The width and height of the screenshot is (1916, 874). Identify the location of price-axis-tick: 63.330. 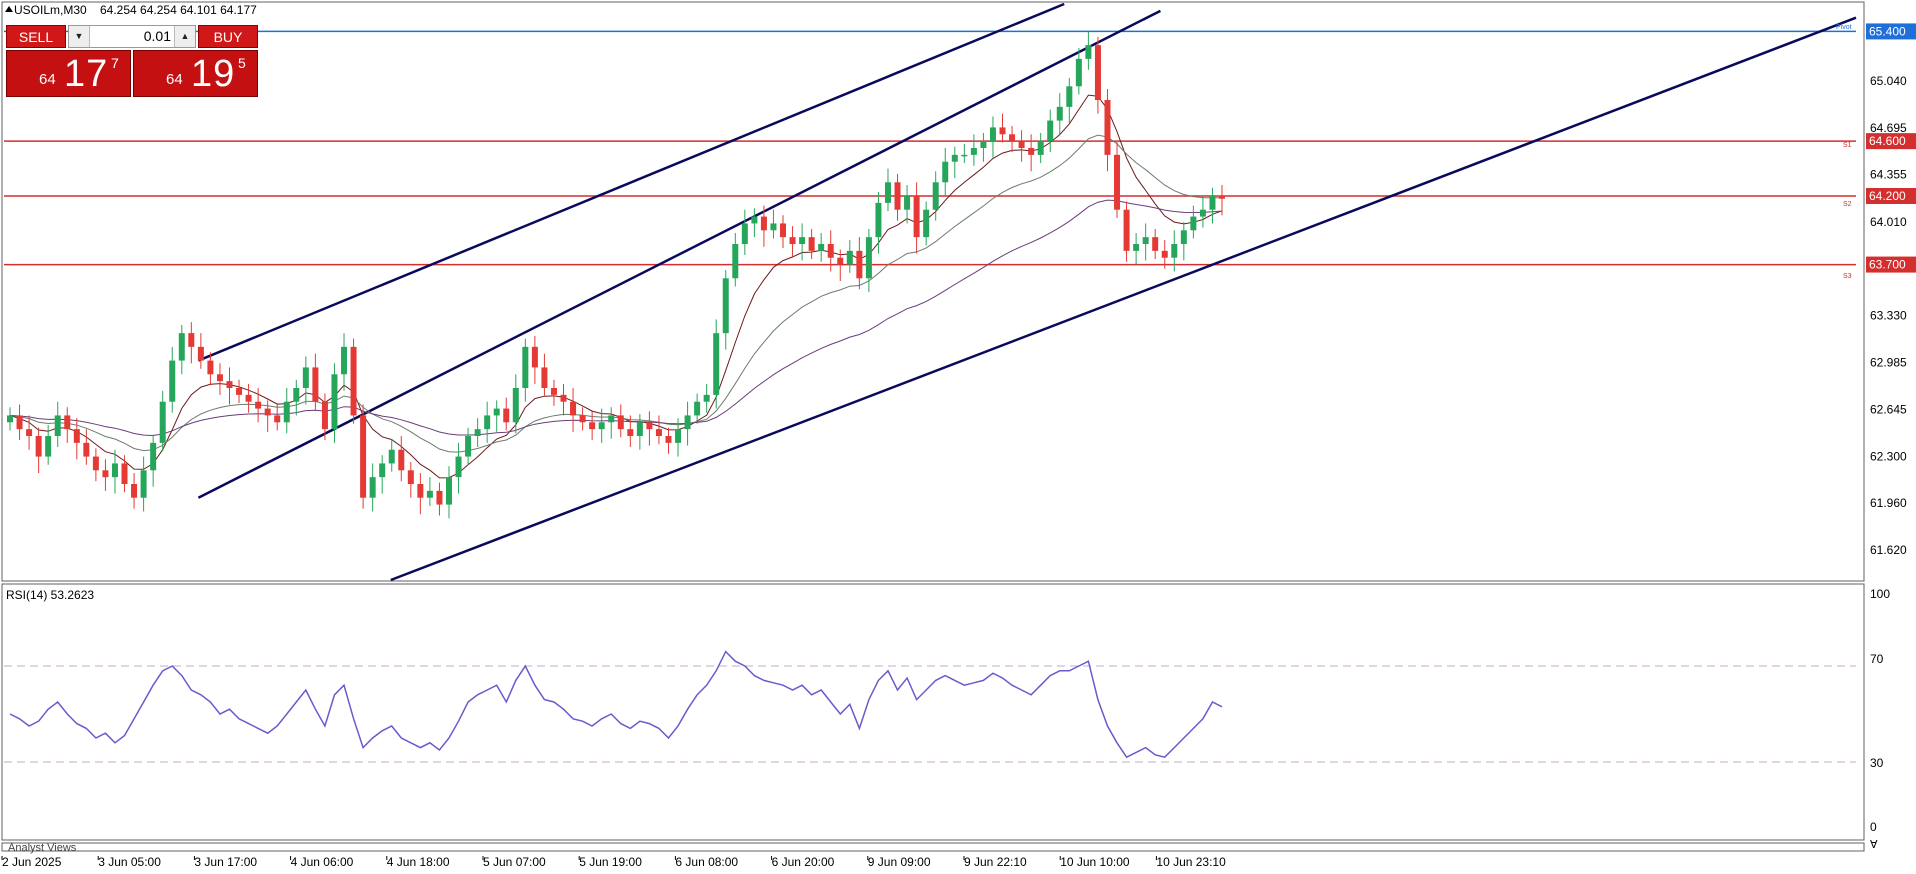
(1888, 315).